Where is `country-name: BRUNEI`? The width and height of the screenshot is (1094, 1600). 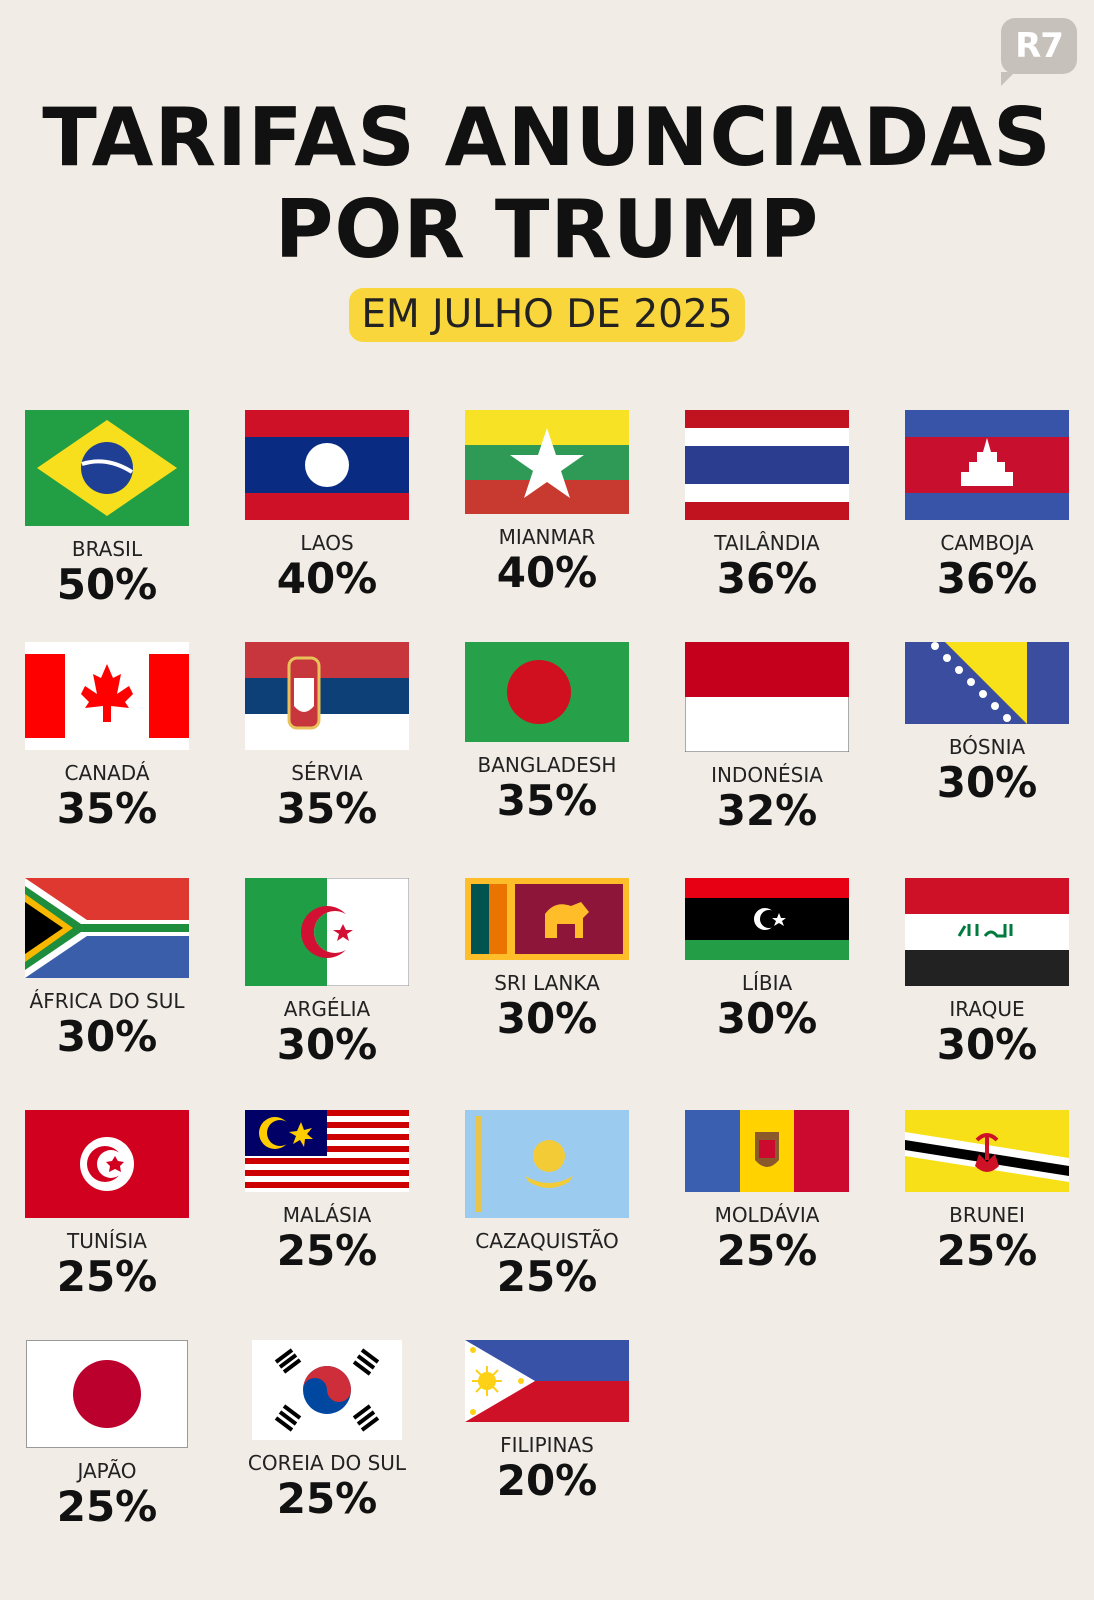 country-name: BRUNEI is located at coordinates (987, 1215).